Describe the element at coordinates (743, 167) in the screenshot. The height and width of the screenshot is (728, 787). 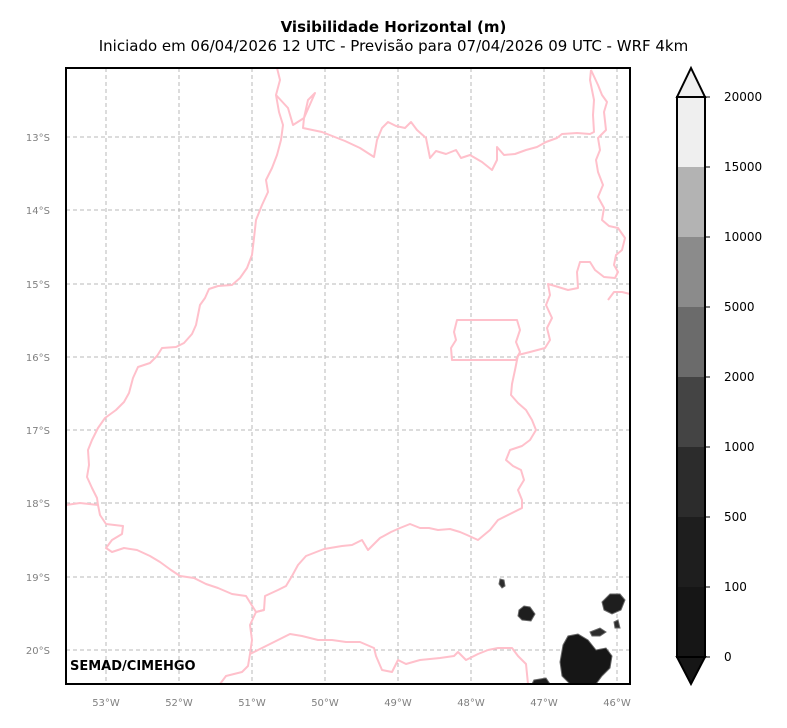
I see `colorbar-tick-label: 15000` at that location.